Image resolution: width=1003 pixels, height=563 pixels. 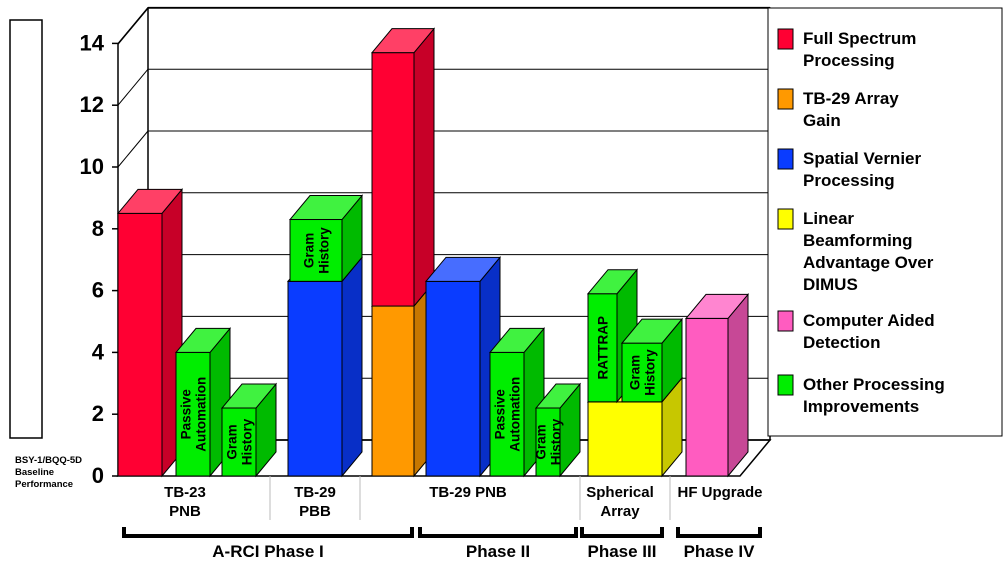 I want to click on legend-label: Other Processing, so click(x=874, y=384).